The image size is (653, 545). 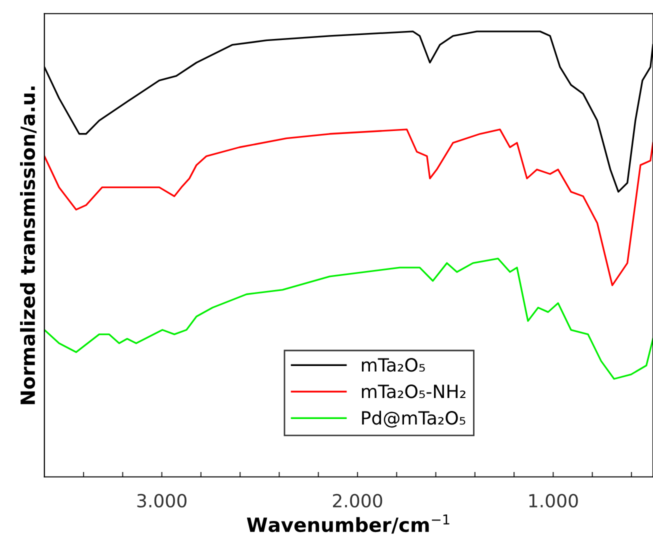 What do you see at coordinates (161, 501) in the screenshot?
I see `x-tick-label: 3.000` at bounding box center [161, 501].